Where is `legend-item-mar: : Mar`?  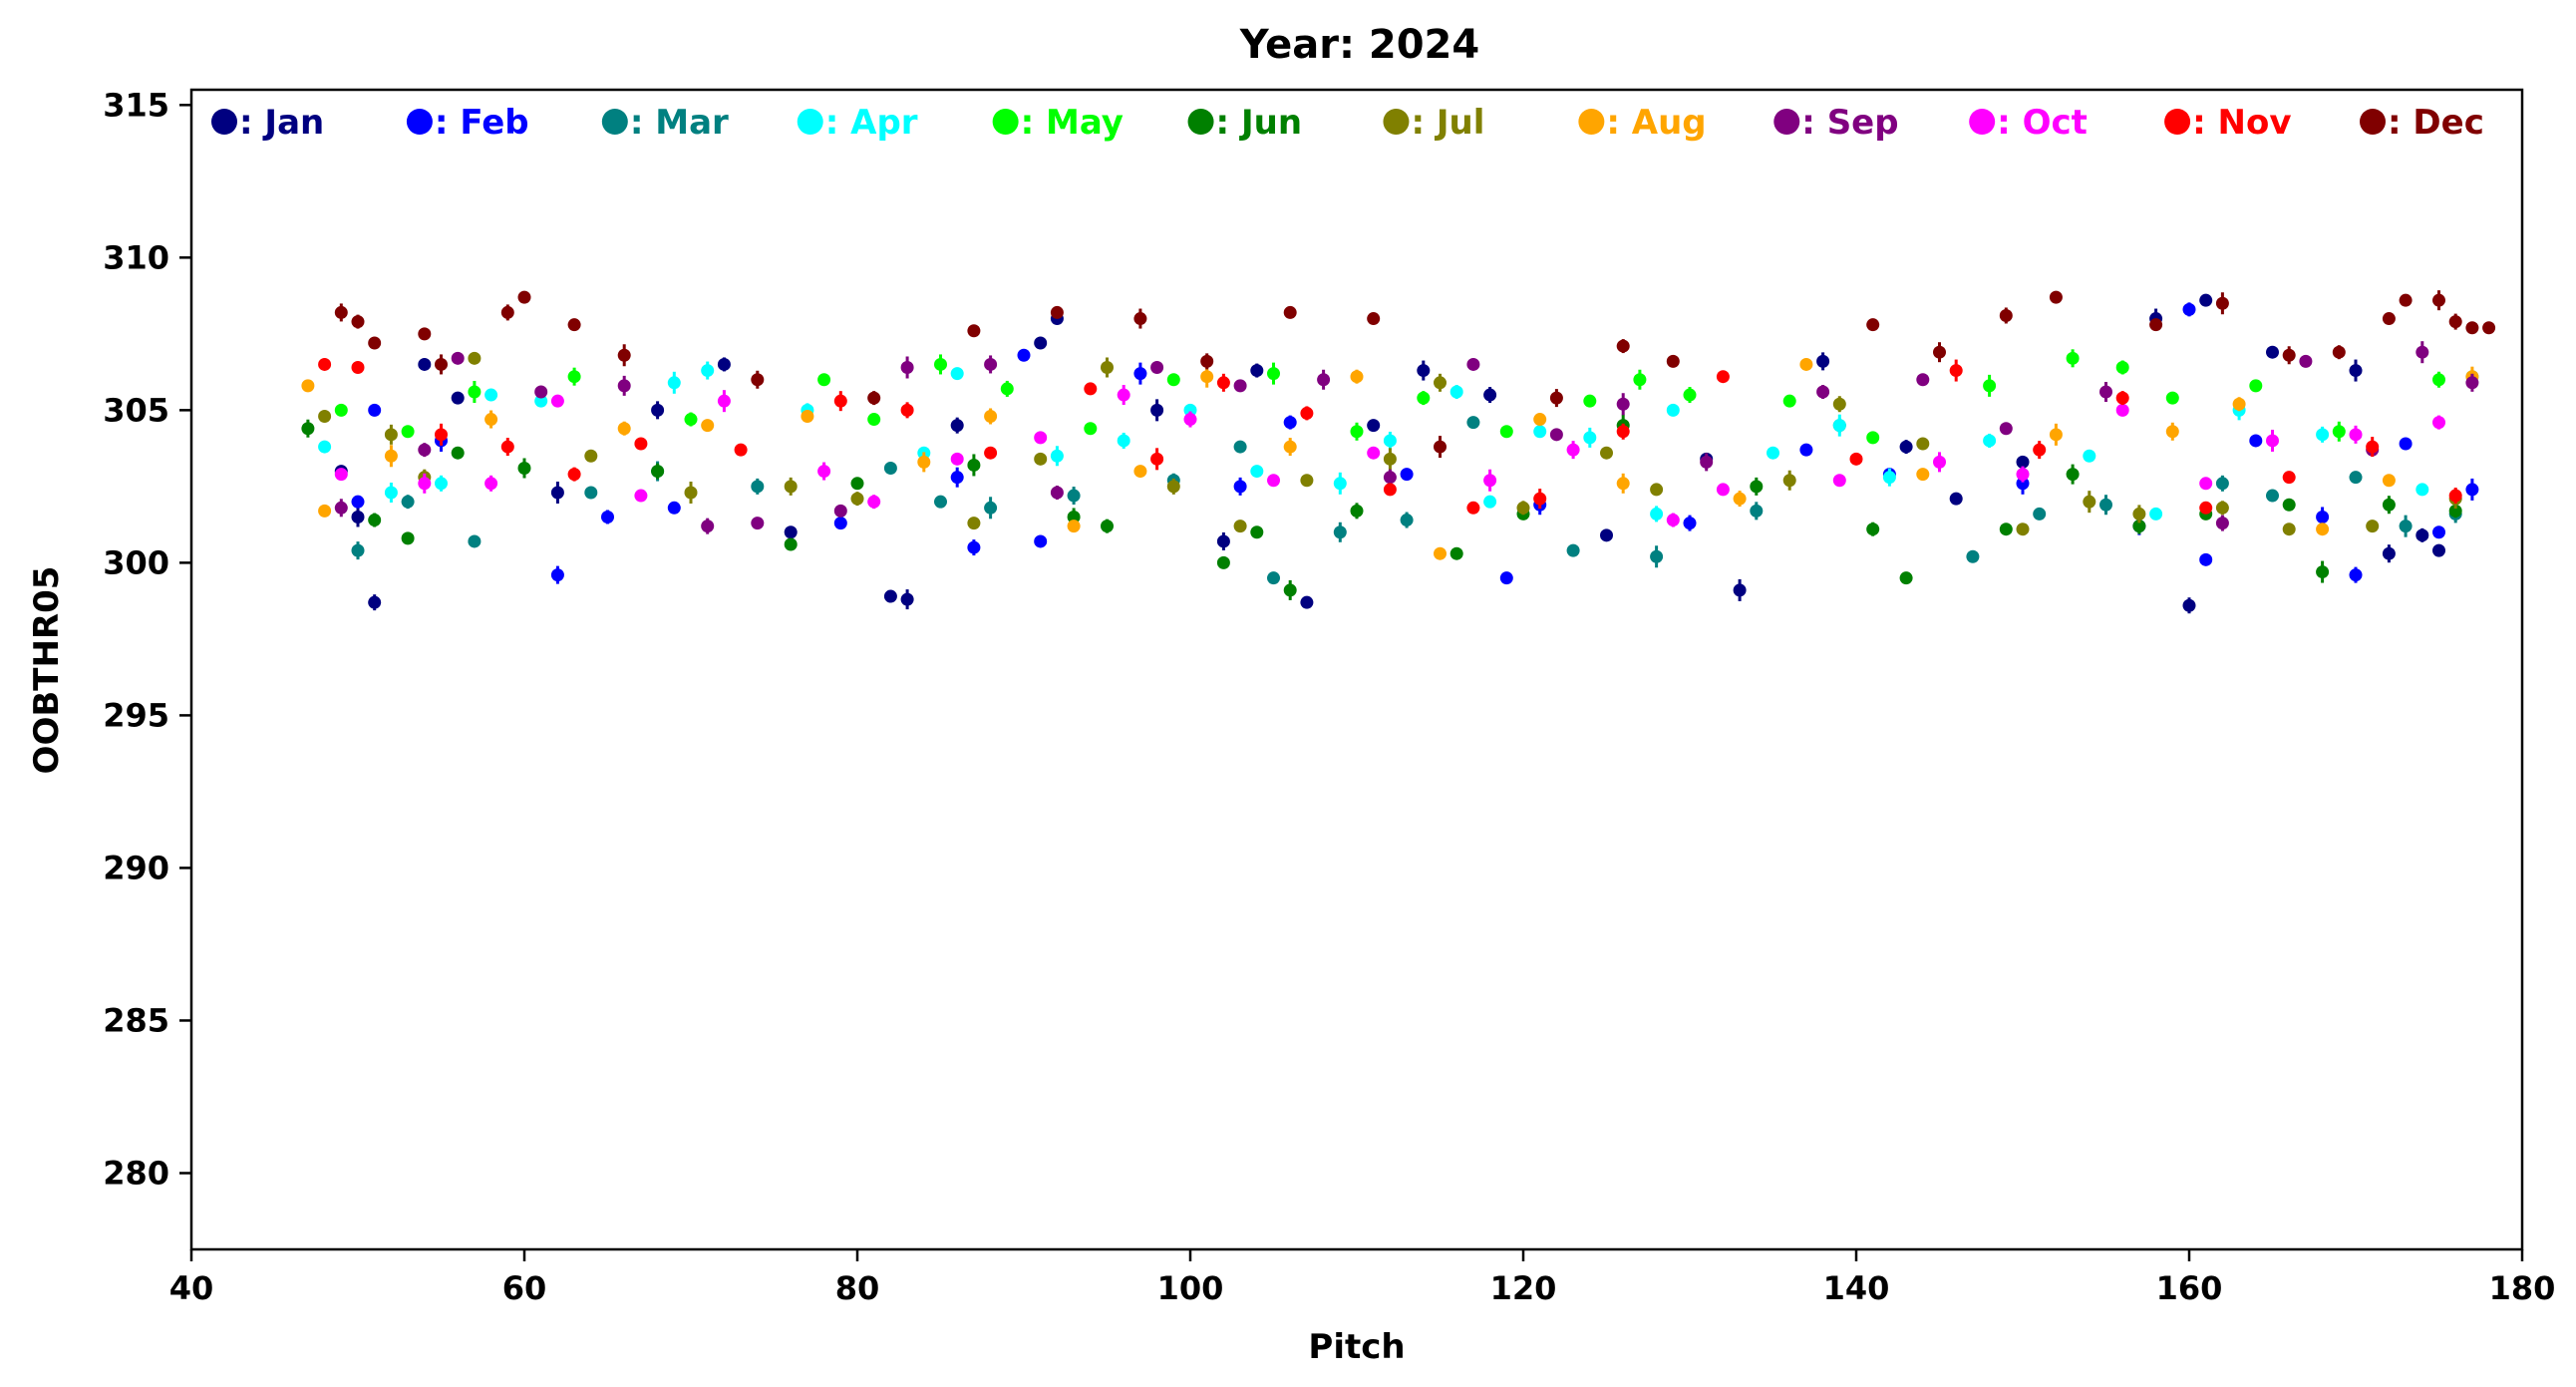
legend-item-mar: : Mar is located at coordinates (665, 123).